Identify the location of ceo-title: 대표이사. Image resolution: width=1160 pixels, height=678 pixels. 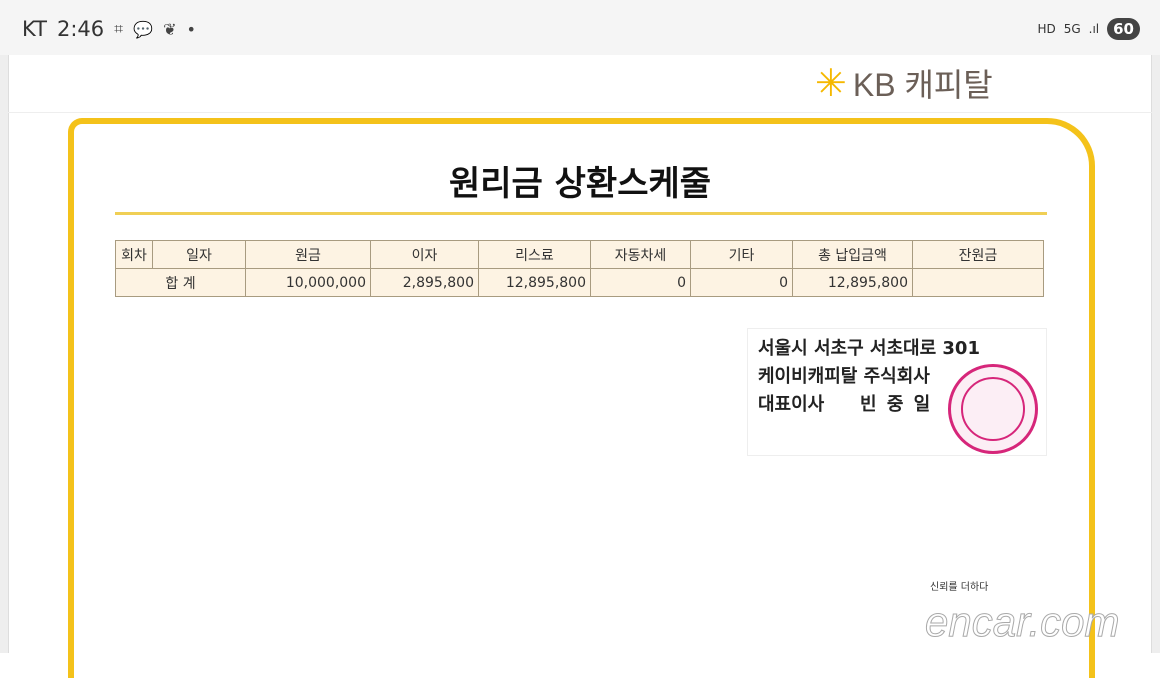
(791, 404).